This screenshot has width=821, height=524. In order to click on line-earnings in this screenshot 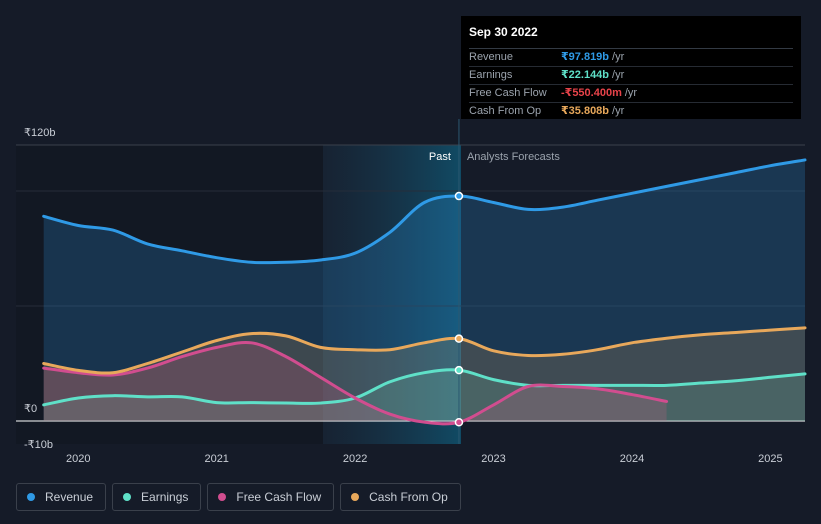, I will do `click(424, 387)`.